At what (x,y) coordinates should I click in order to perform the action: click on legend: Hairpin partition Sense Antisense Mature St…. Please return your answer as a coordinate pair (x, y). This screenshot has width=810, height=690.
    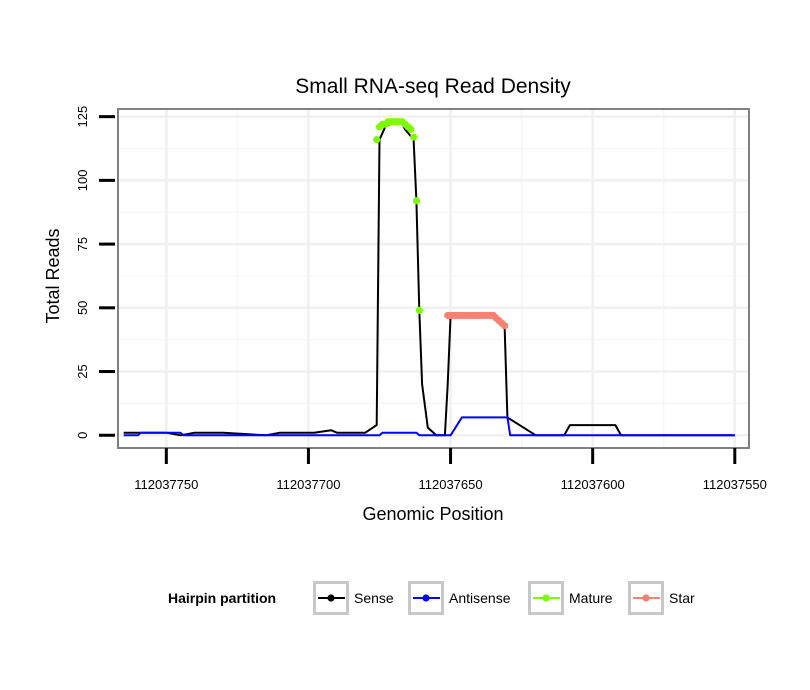
    Looking at the image, I should click on (431, 598).